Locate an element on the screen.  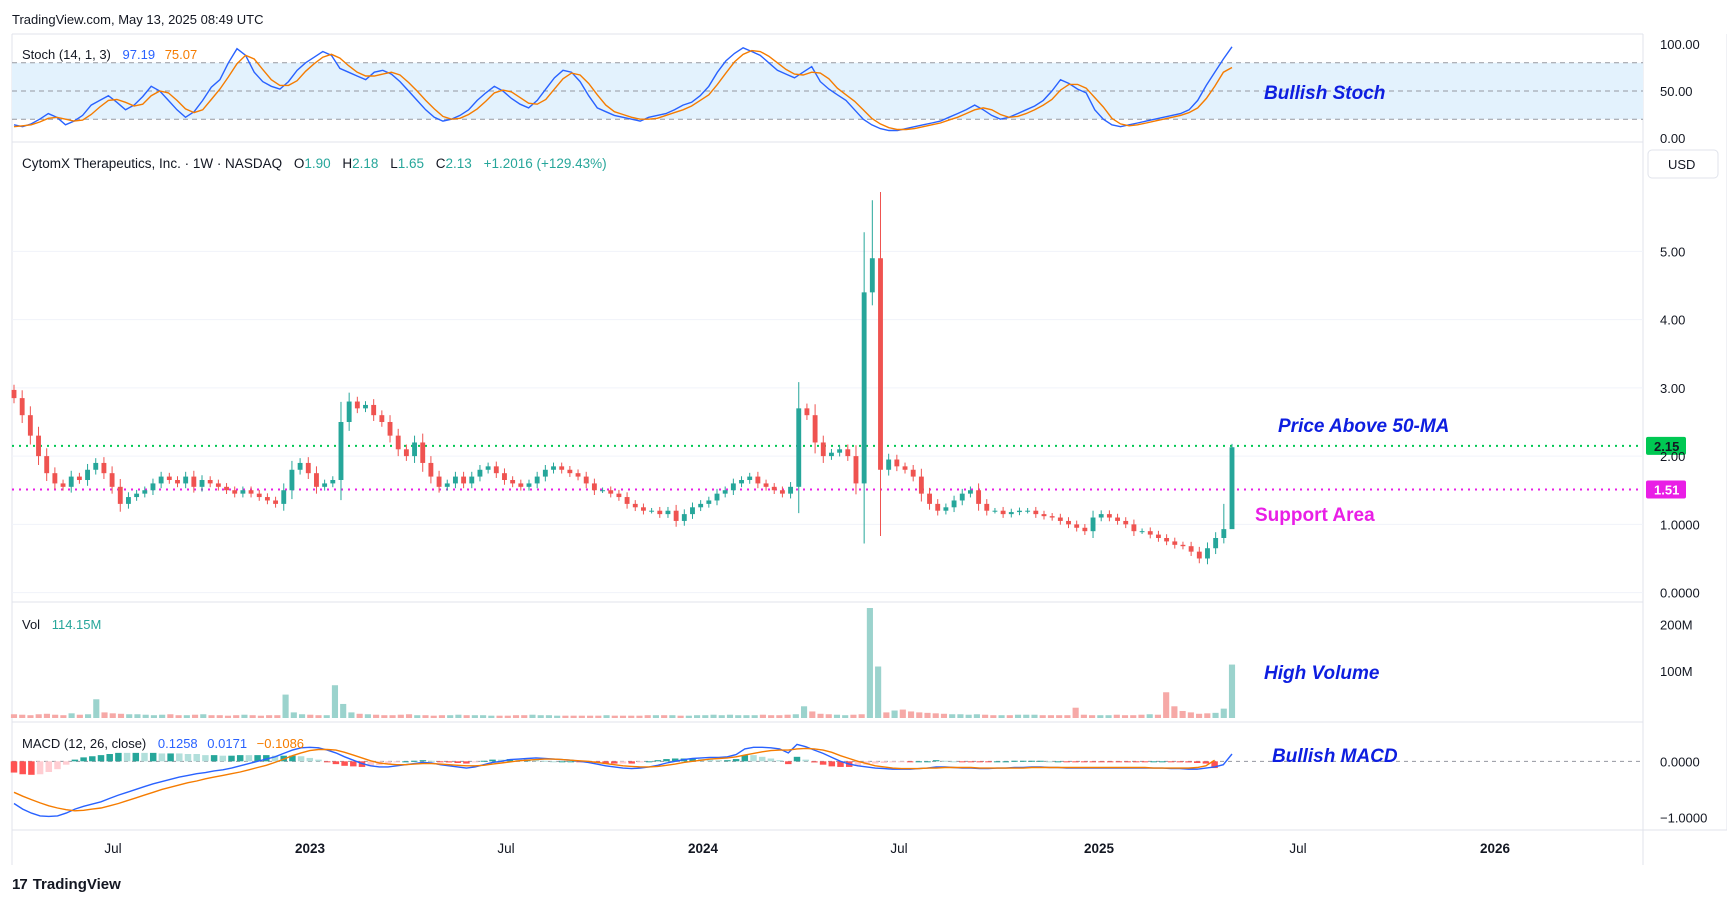
price-tick-label: 0.0000 is located at coordinates (1680, 593).